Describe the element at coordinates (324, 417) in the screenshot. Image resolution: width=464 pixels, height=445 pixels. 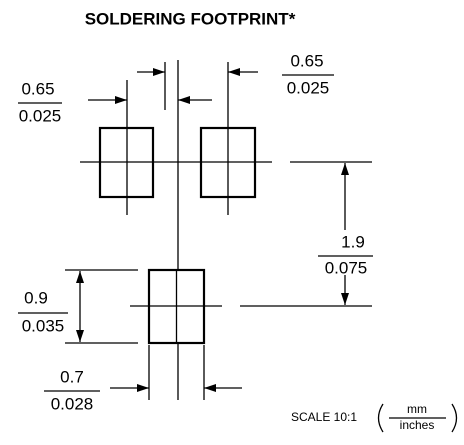
I see `scale-label: SCALE 10:1` at that location.